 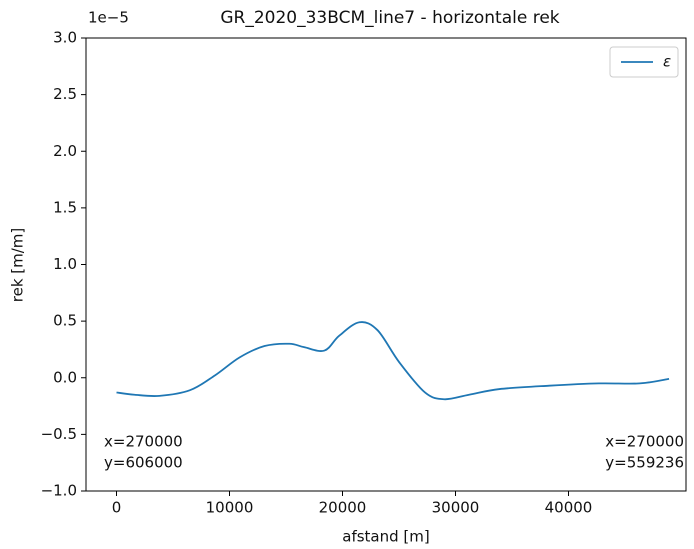 What do you see at coordinates (18, 265) in the screenshot?
I see `y-axis-label: rek [m/m]` at bounding box center [18, 265].